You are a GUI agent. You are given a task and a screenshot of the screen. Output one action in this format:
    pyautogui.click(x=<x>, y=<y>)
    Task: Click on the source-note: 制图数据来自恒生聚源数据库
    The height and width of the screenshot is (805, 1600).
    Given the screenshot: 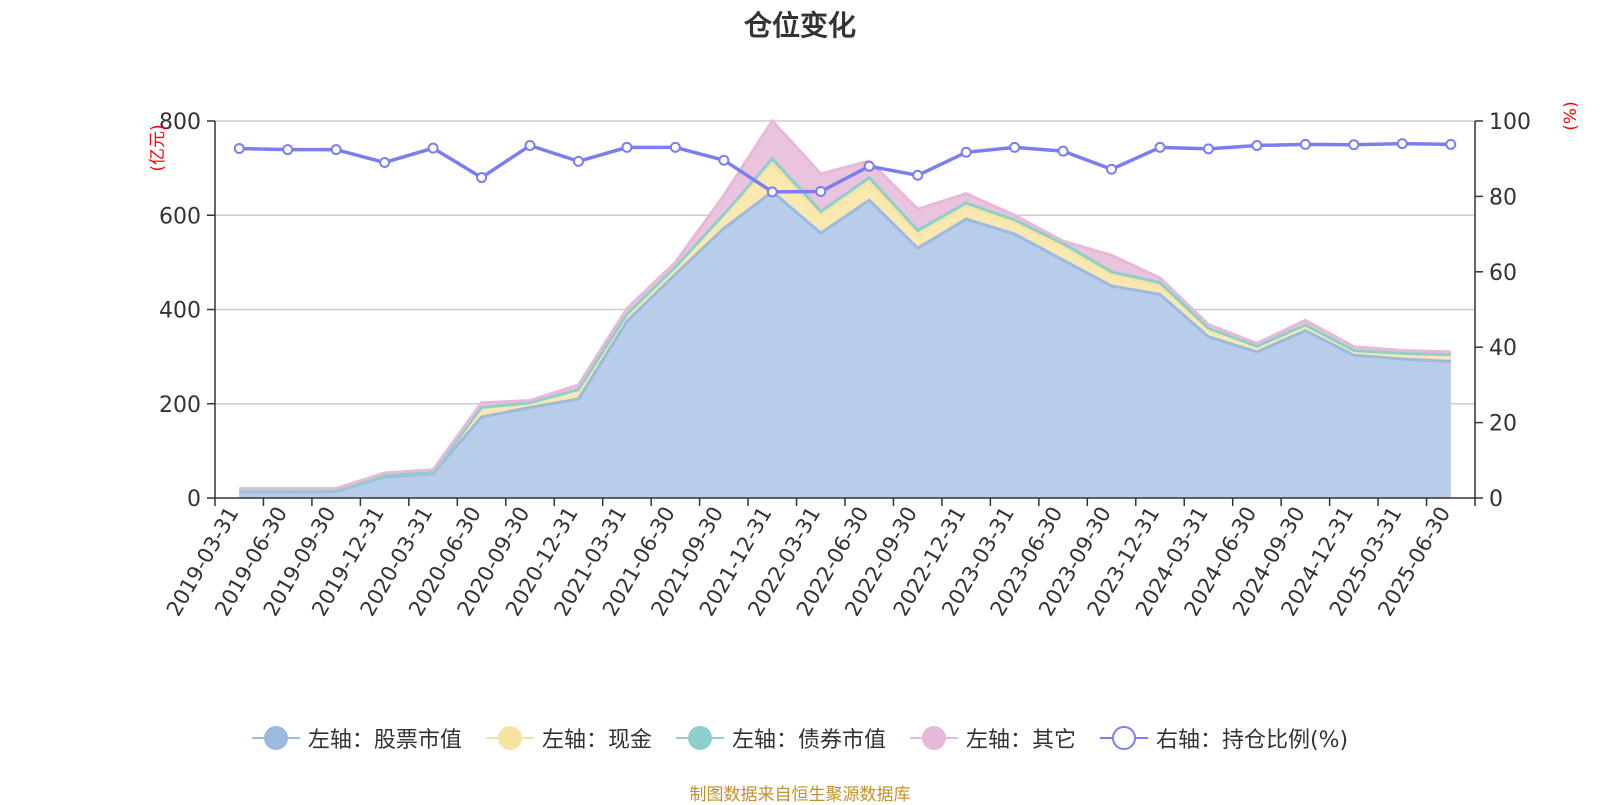 What is the action you would take?
    pyautogui.click(x=800, y=795)
    